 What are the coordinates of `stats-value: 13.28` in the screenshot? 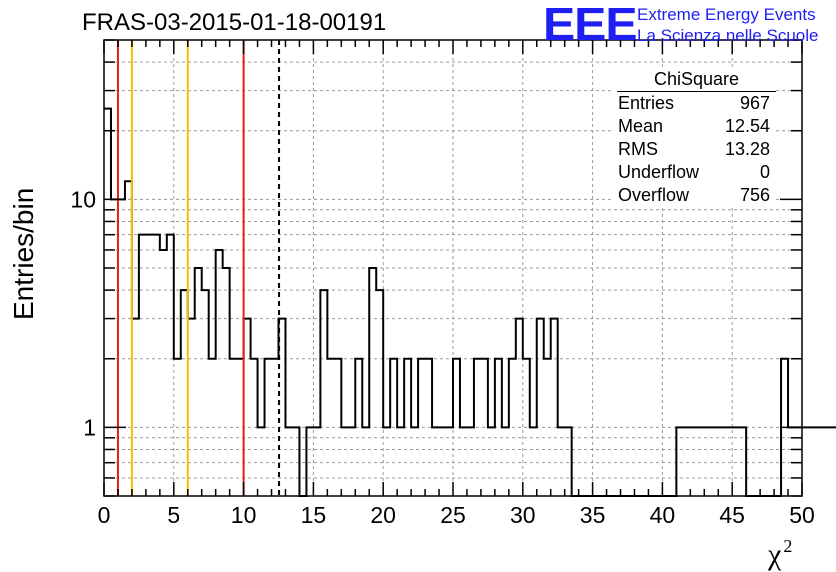 It's located at (747, 149).